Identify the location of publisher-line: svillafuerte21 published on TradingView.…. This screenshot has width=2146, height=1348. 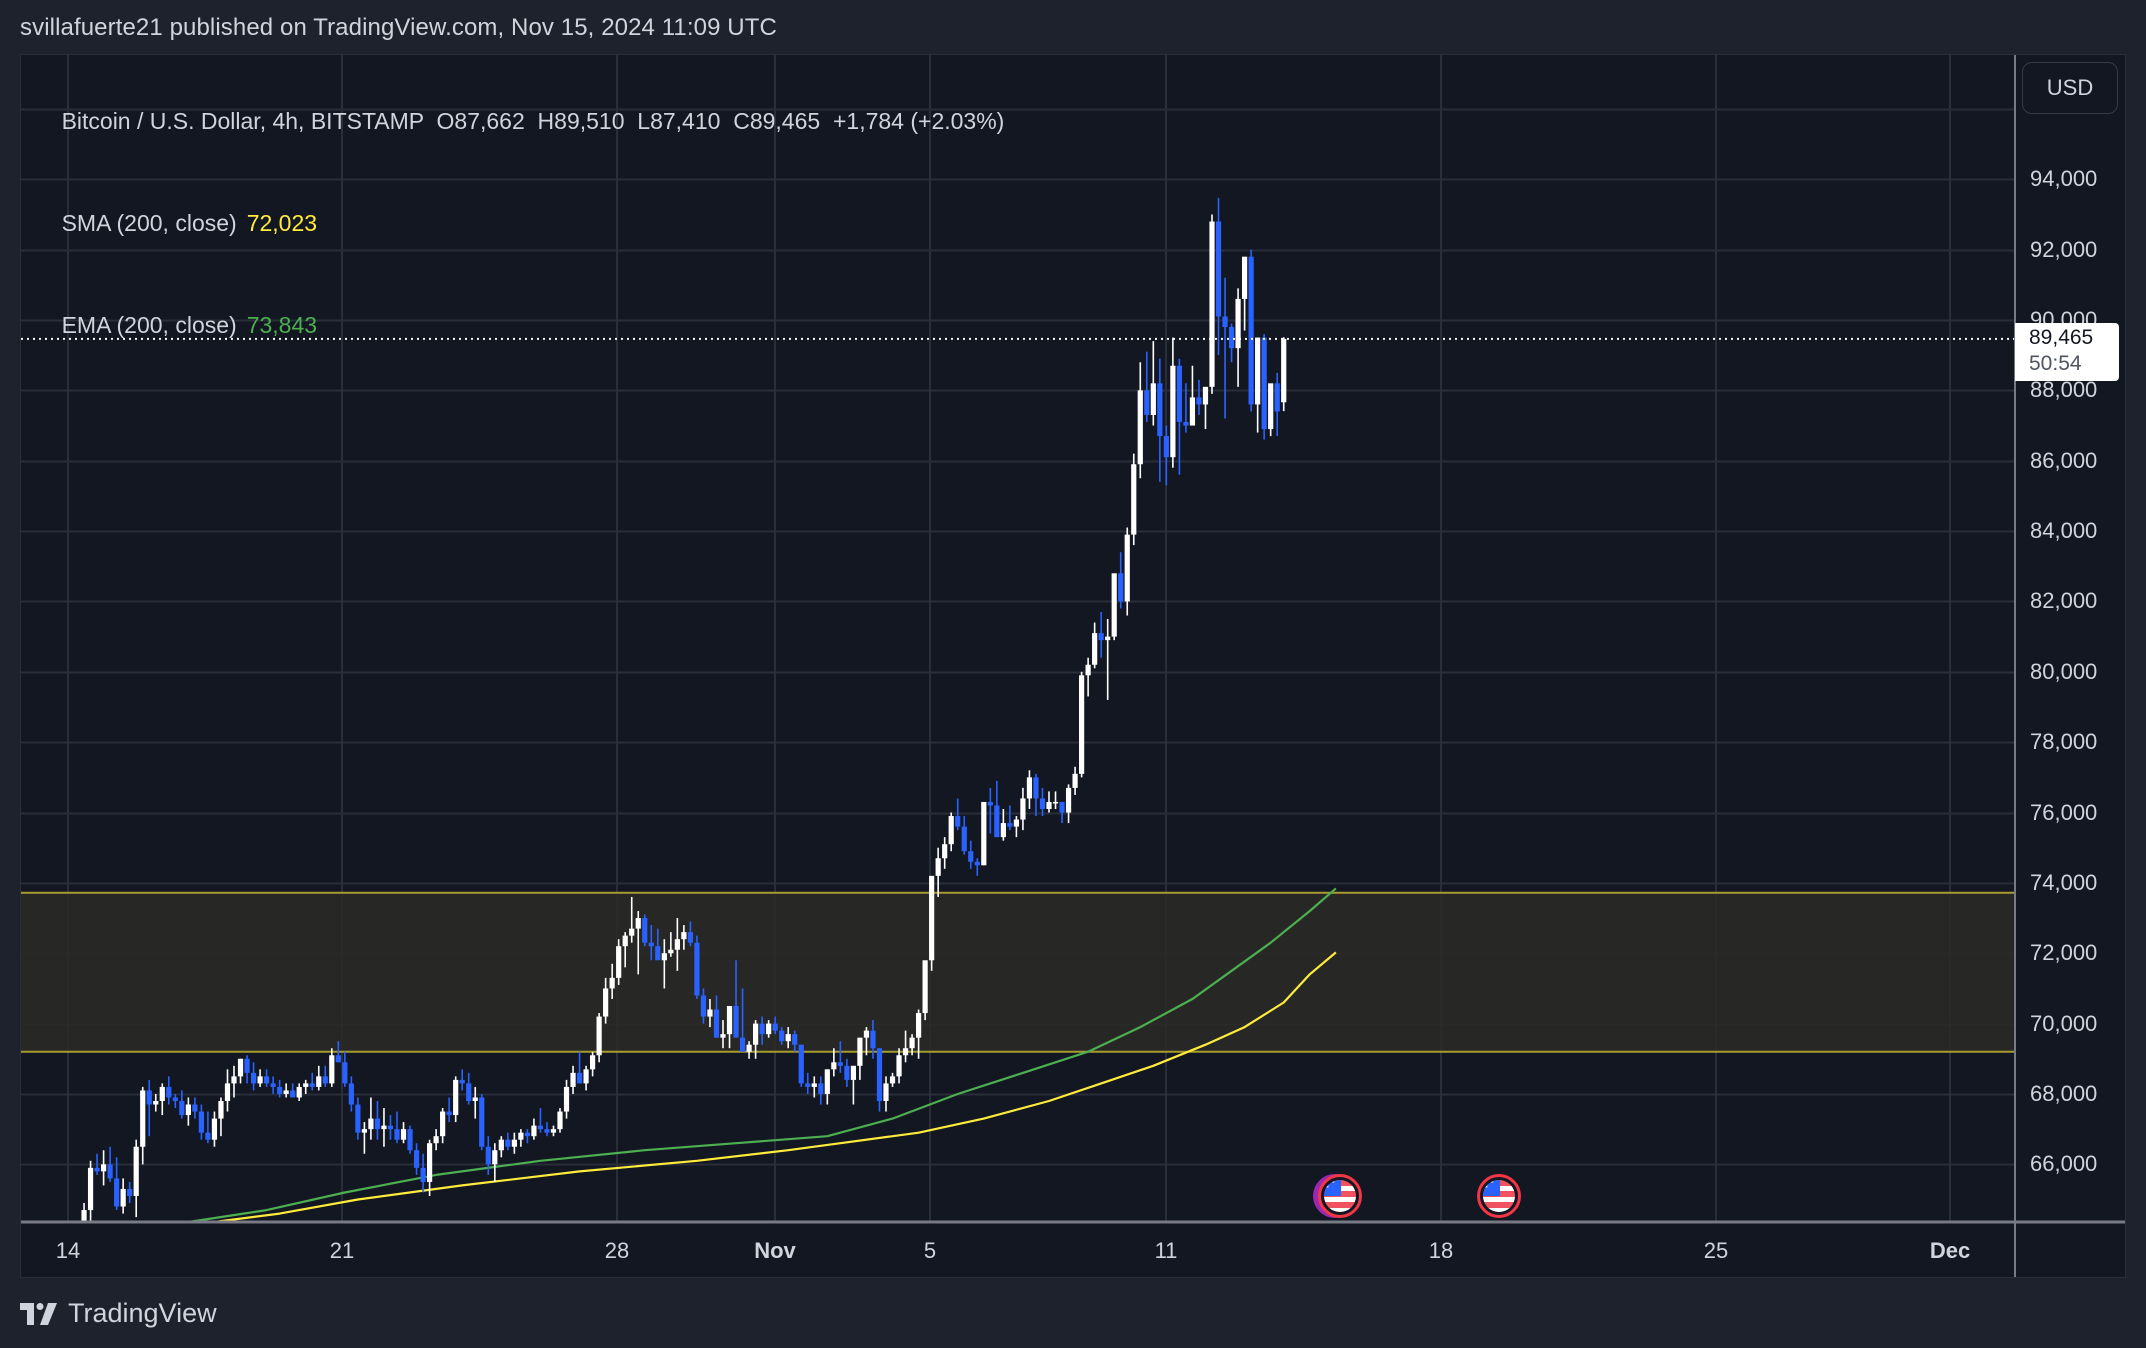
(398, 27).